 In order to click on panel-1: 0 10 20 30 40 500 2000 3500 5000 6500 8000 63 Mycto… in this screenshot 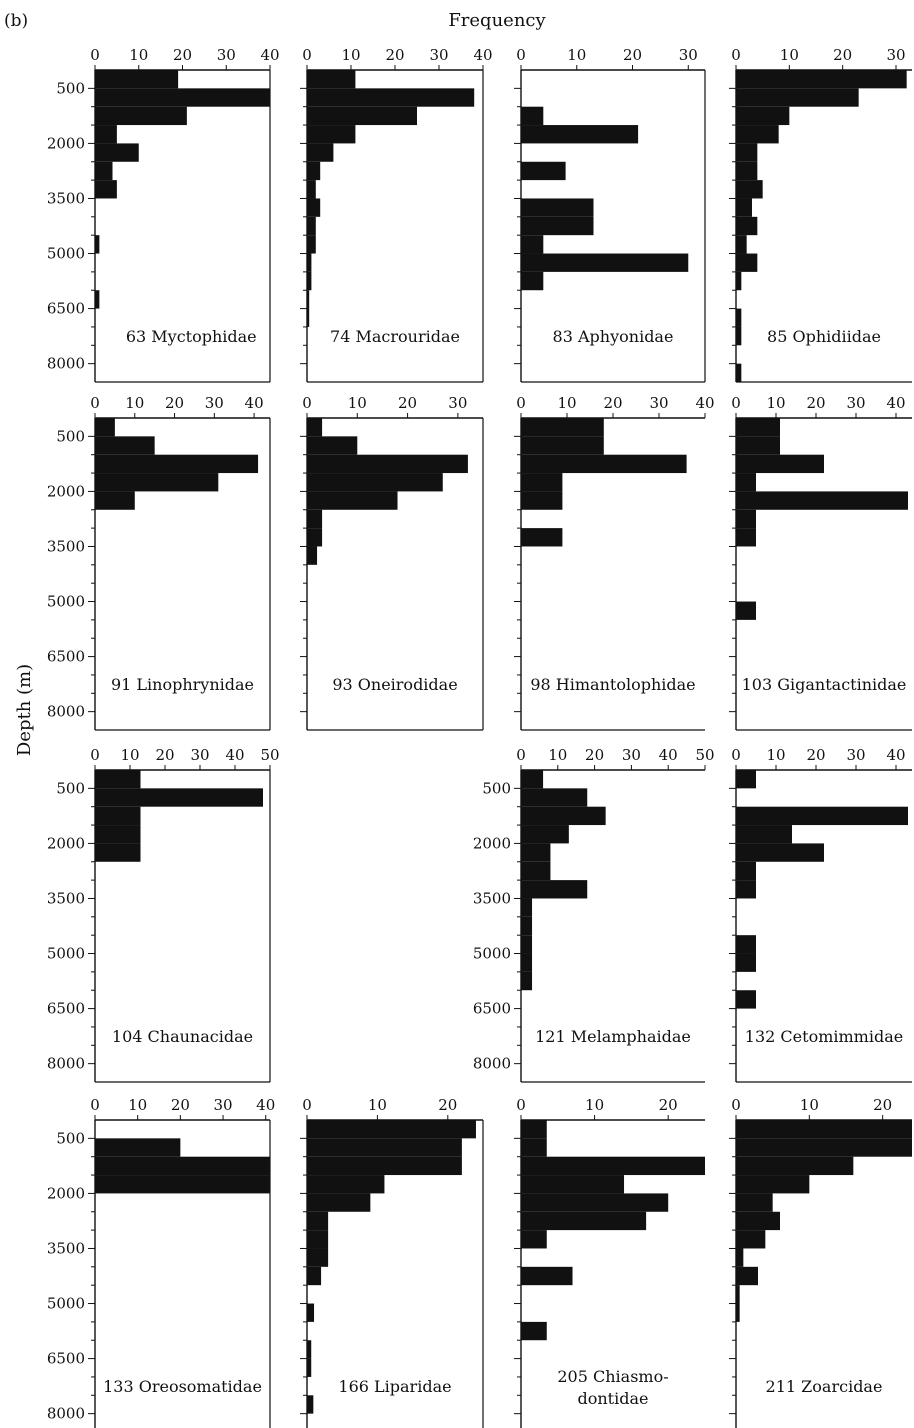, I will do `click(163, 214)`.